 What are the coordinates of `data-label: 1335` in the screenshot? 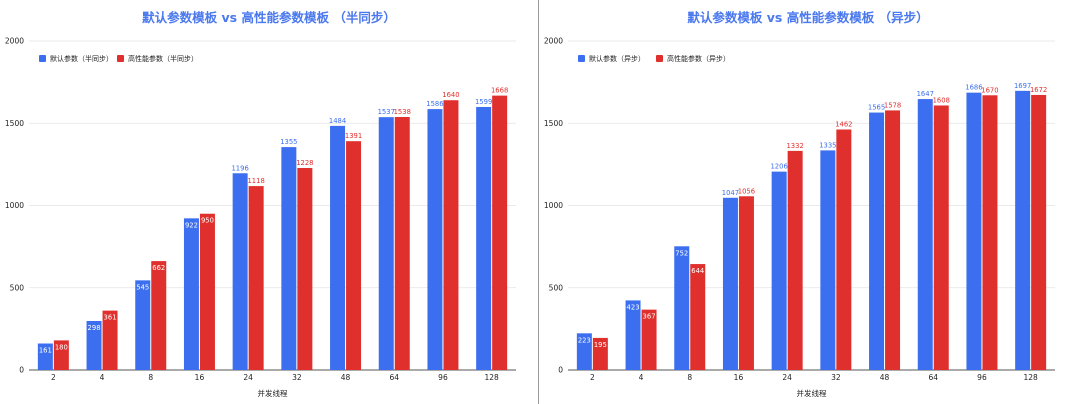 It's located at (827, 145).